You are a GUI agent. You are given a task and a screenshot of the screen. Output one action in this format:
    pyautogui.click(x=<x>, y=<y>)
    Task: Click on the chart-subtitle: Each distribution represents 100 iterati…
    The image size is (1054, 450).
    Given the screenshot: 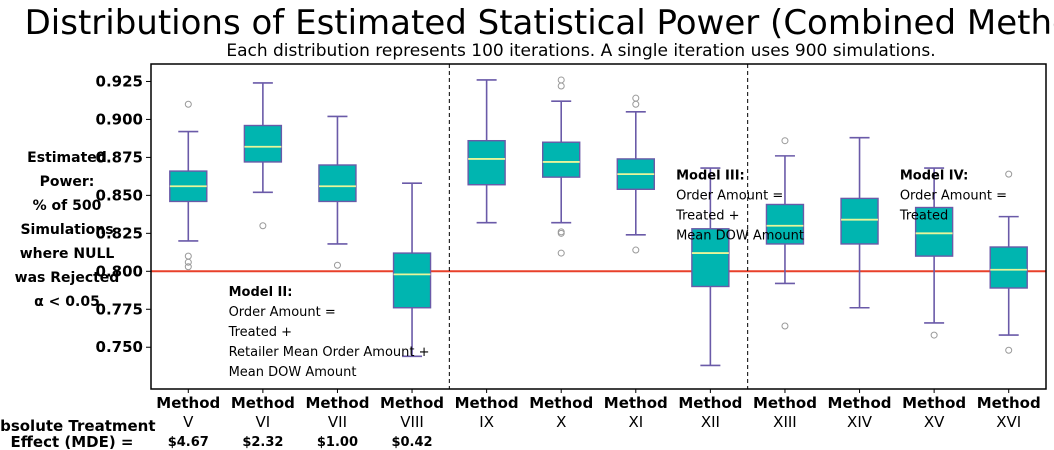 What is the action you would take?
    pyautogui.click(x=580, y=51)
    